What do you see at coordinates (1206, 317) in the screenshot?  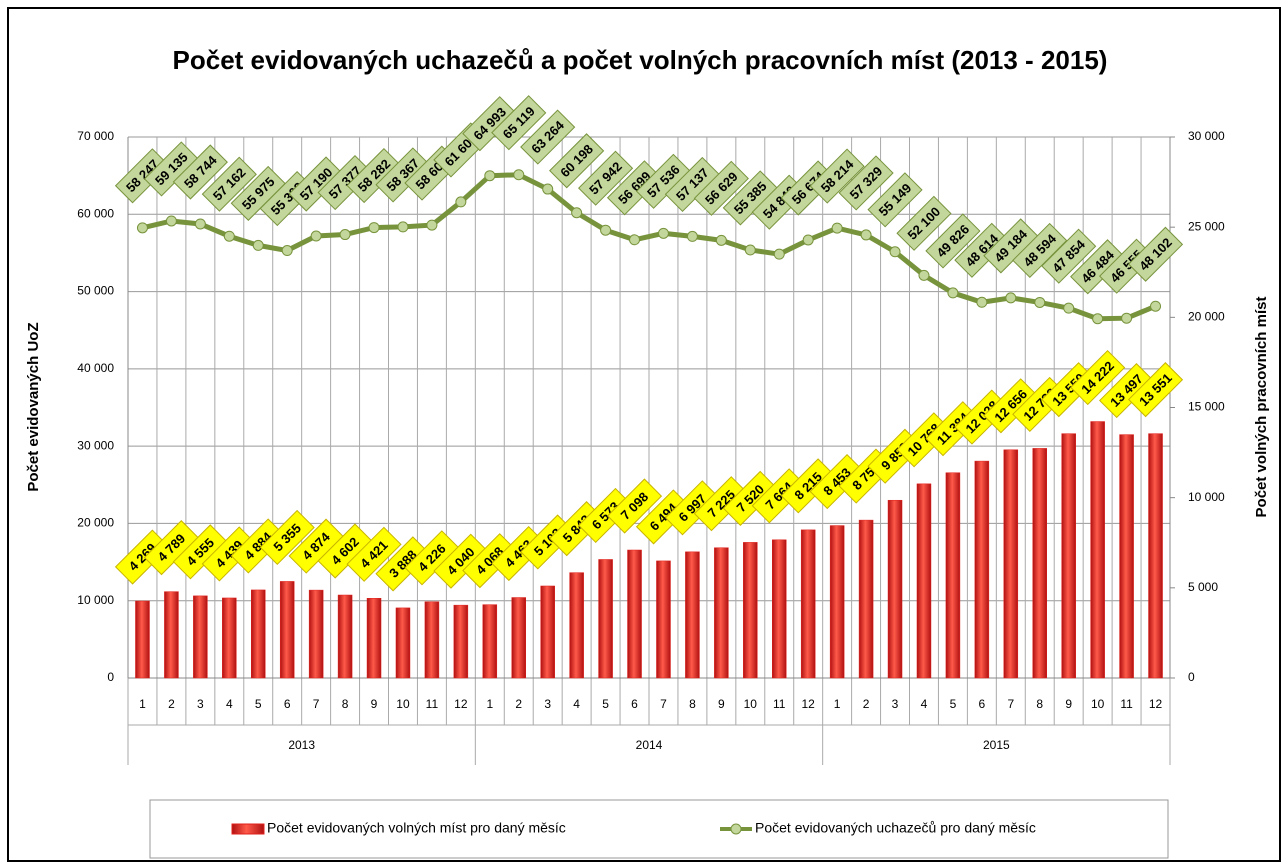 I see `y2-tick-label: 20 000` at bounding box center [1206, 317].